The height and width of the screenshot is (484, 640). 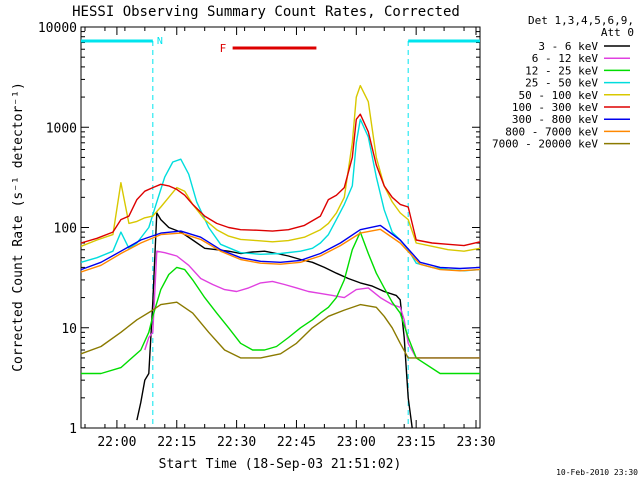 I want to click on x-tick-label: 22:30, so click(x=236, y=442).